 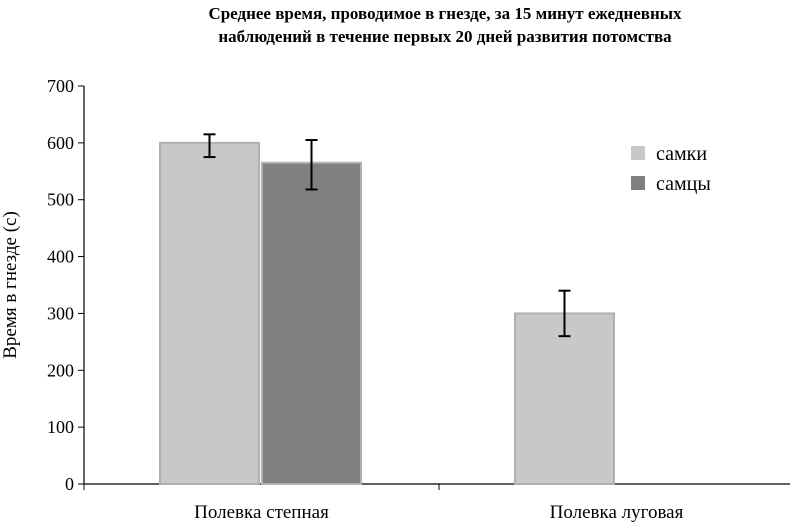 What do you see at coordinates (60, 86) in the screenshot?
I see `y-tick-label: 700` at bounding box center [60, 86].